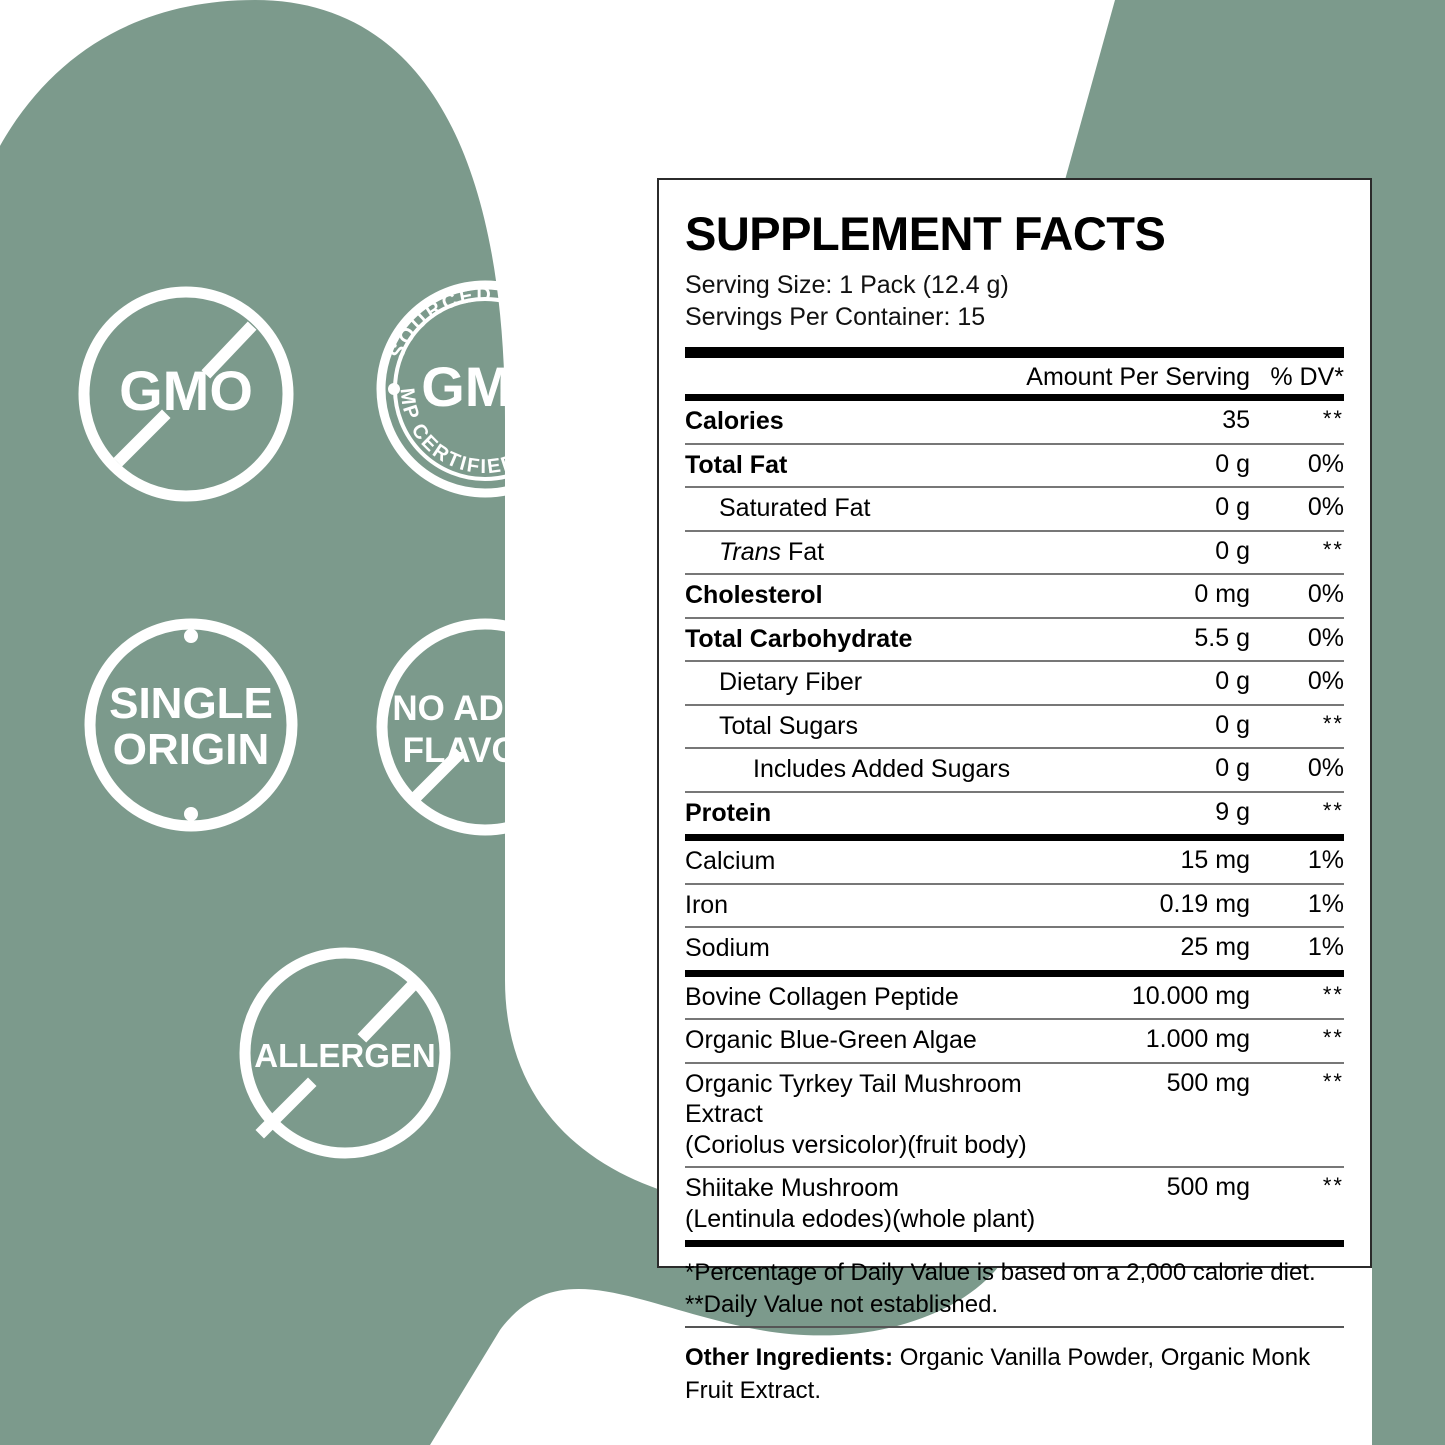 The height and width of the screenshot is (1445, 1445). I want to click on allergen-free-badge: ALLERGEN, so click(345, 1053).